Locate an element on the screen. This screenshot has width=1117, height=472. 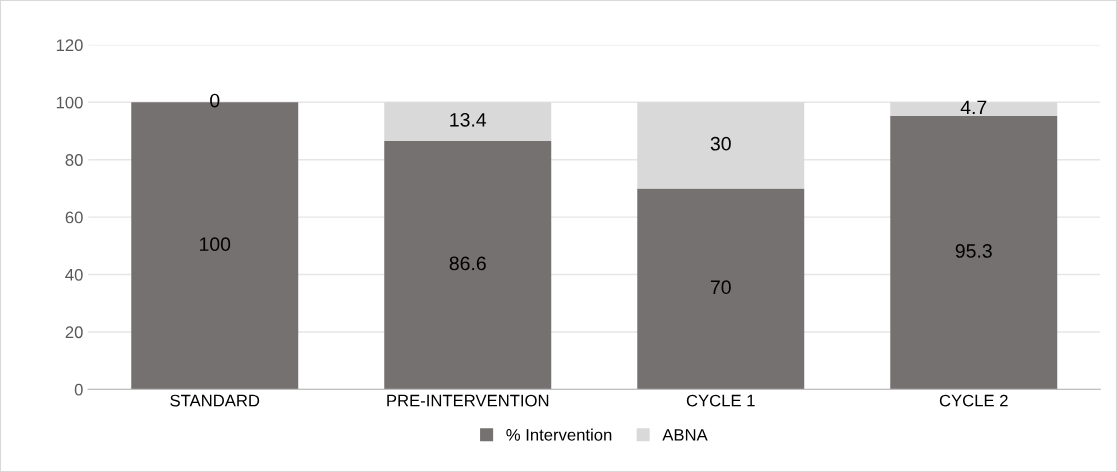
y-tick-label: 120 is located at coordinates (69, 45).